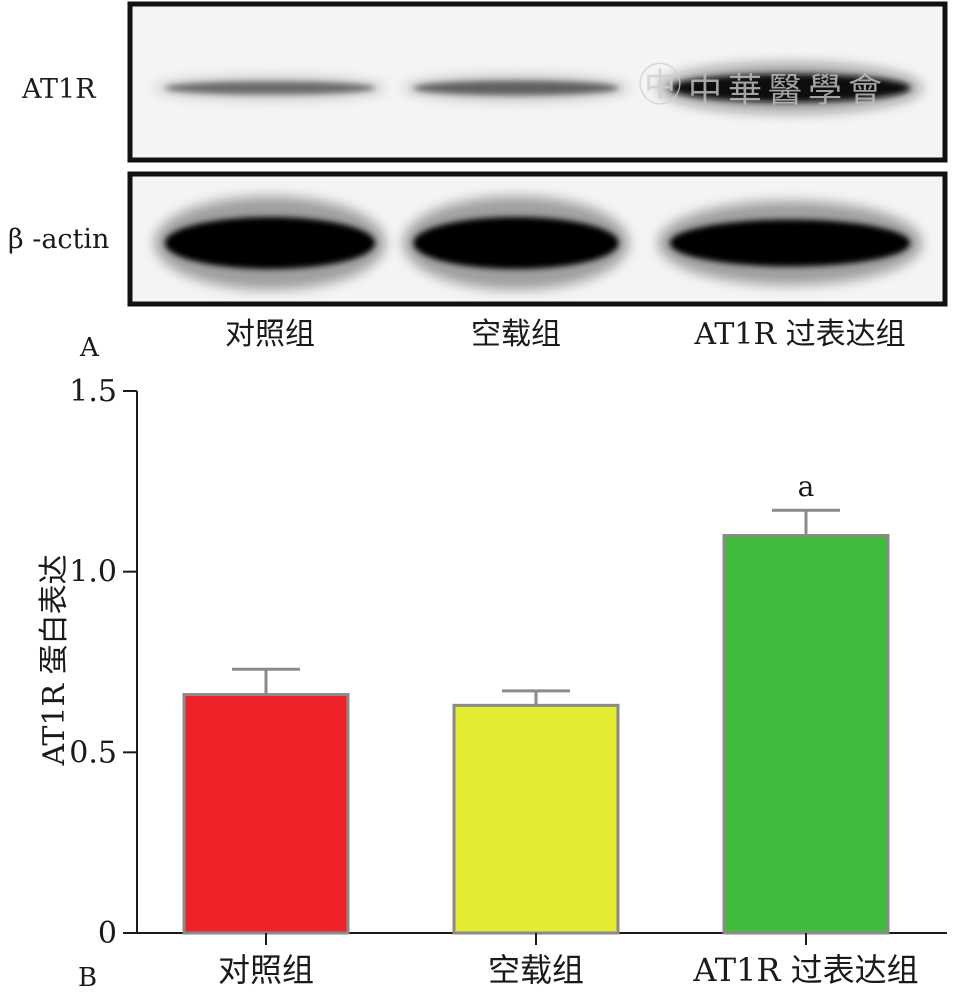 The height and width of the screenshot is (993, 957). What do you see at coordinates (660, 85) in the screenshot?
I see `watermark-seal-icon: ㊥` at bounding box center [660, 85].